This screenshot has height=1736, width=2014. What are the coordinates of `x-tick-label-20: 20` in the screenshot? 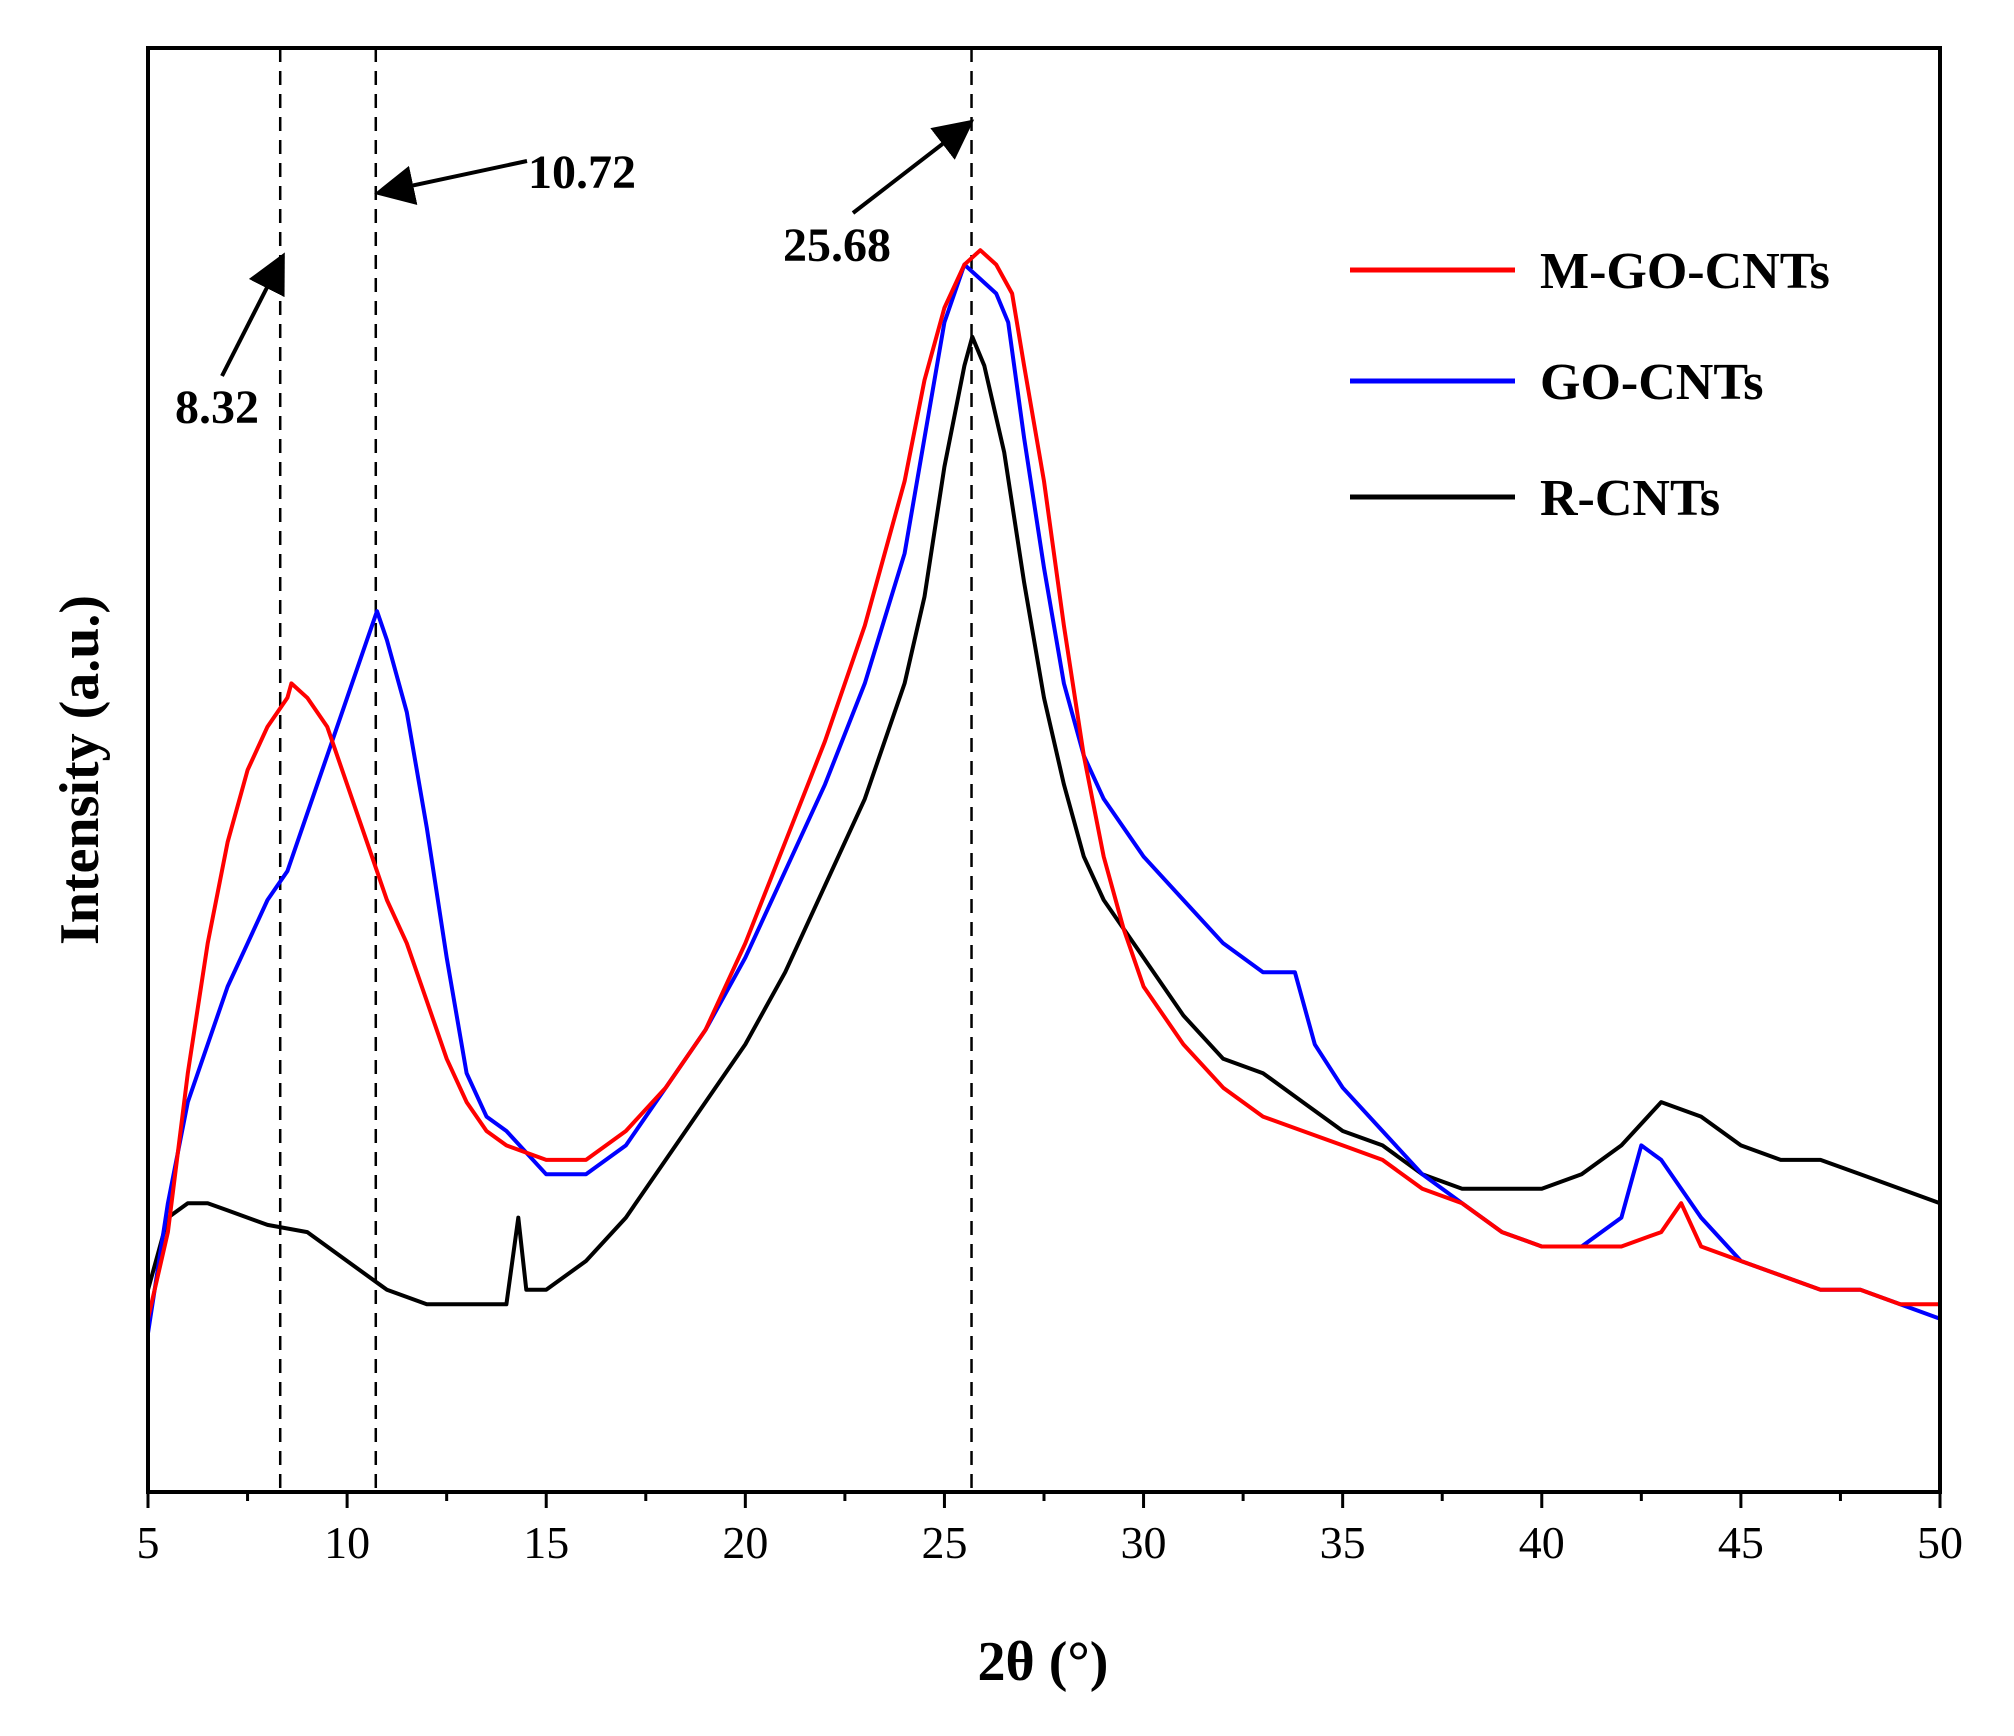 It's located at (745, 1542).